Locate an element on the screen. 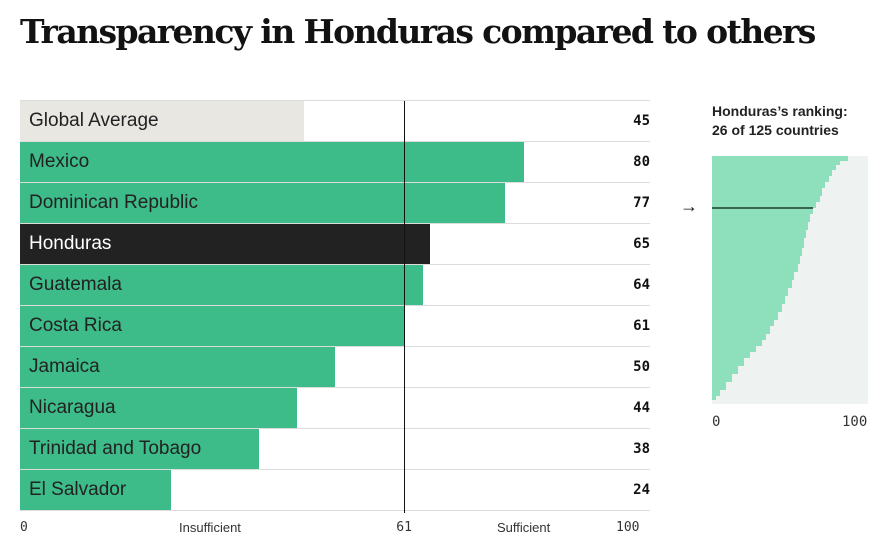 Image resolution: width=891 pixels, height=549 pixels. bar-row: Dominican Republic 77 is located at coordinates (335, 203).